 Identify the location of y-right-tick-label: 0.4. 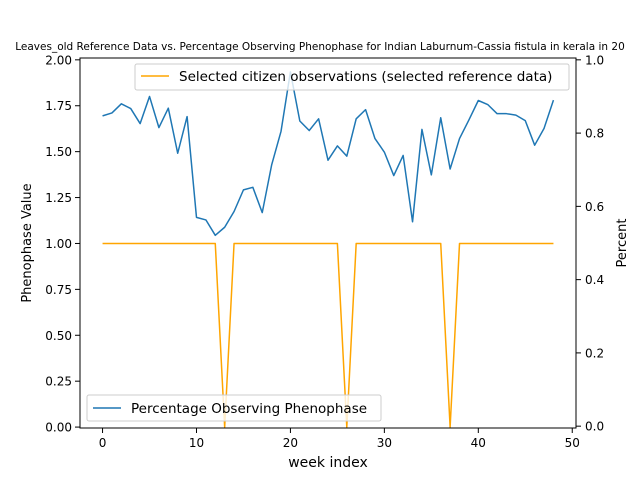
(594, 280).